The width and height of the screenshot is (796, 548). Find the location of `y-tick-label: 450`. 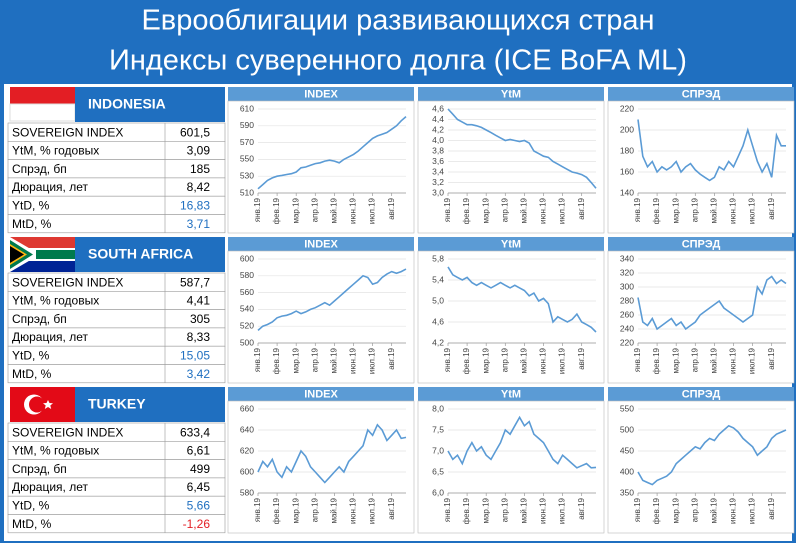

y-tick-label: 450 is located at coordinates (627, 450).